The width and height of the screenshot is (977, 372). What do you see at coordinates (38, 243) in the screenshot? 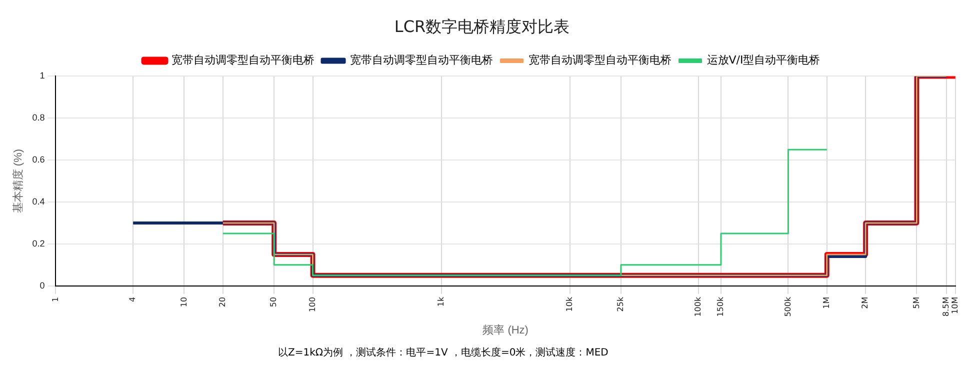
I see `y-tick-label: 0.2` at bounding box center [38, 243].